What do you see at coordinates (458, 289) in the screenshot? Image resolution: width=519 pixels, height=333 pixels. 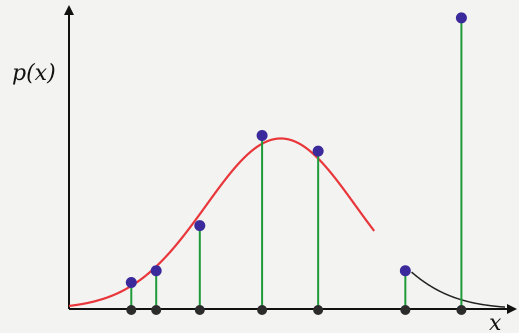 I see `tail-curve` at bounding box center [458, 289].